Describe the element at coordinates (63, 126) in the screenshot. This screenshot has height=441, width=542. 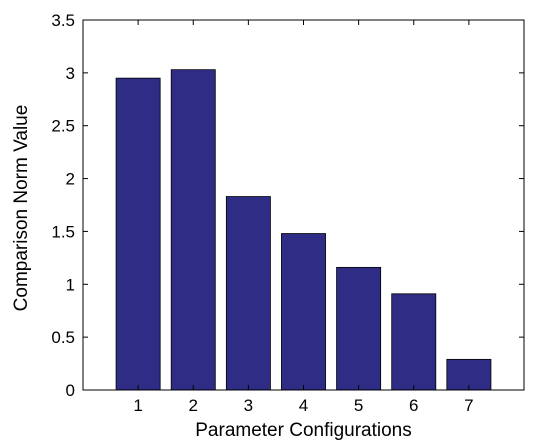
I see `y-tick-label: 2.5` at that location.